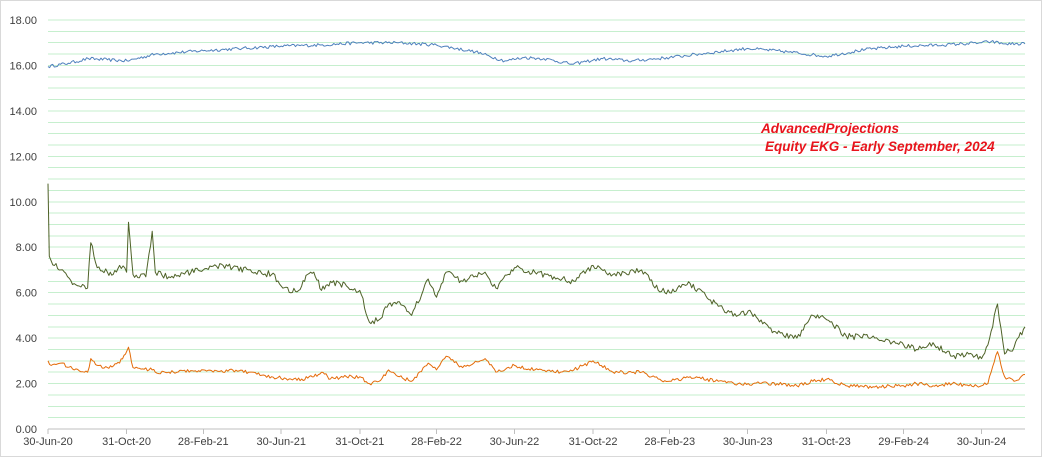 The width and height of the screenshot is (1042, 457). Describe the element at coordinates (26, 248) in the screenshot. I see `y-tick-label: 8.00` at that location.